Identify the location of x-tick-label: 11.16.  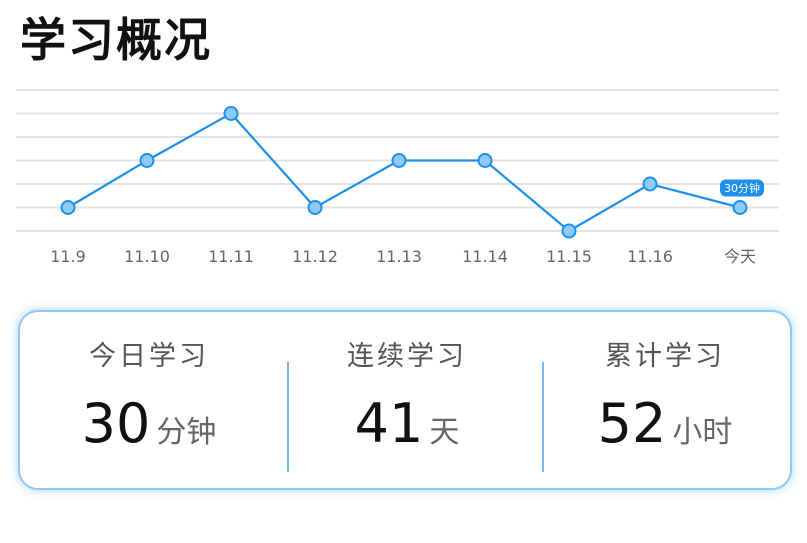
(650, 256).